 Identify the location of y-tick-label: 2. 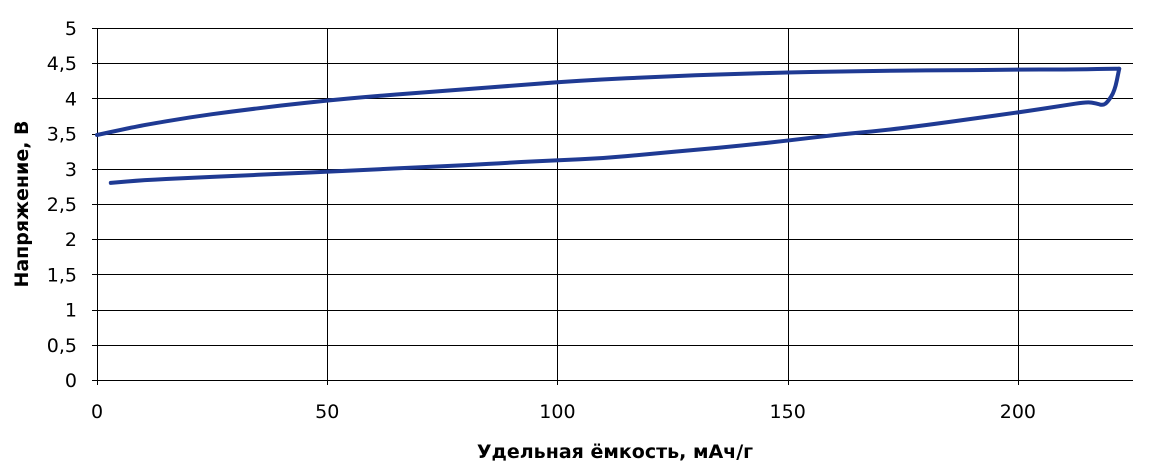
(71, 240).